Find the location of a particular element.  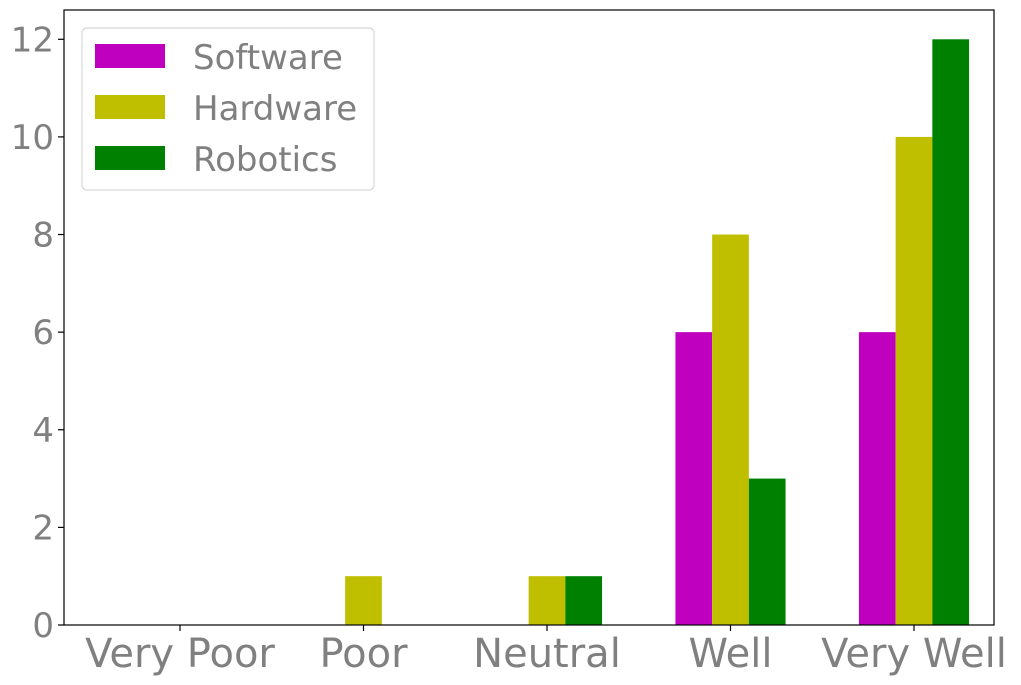

x-tick-label: Poor is located at coordinates (363, 654).